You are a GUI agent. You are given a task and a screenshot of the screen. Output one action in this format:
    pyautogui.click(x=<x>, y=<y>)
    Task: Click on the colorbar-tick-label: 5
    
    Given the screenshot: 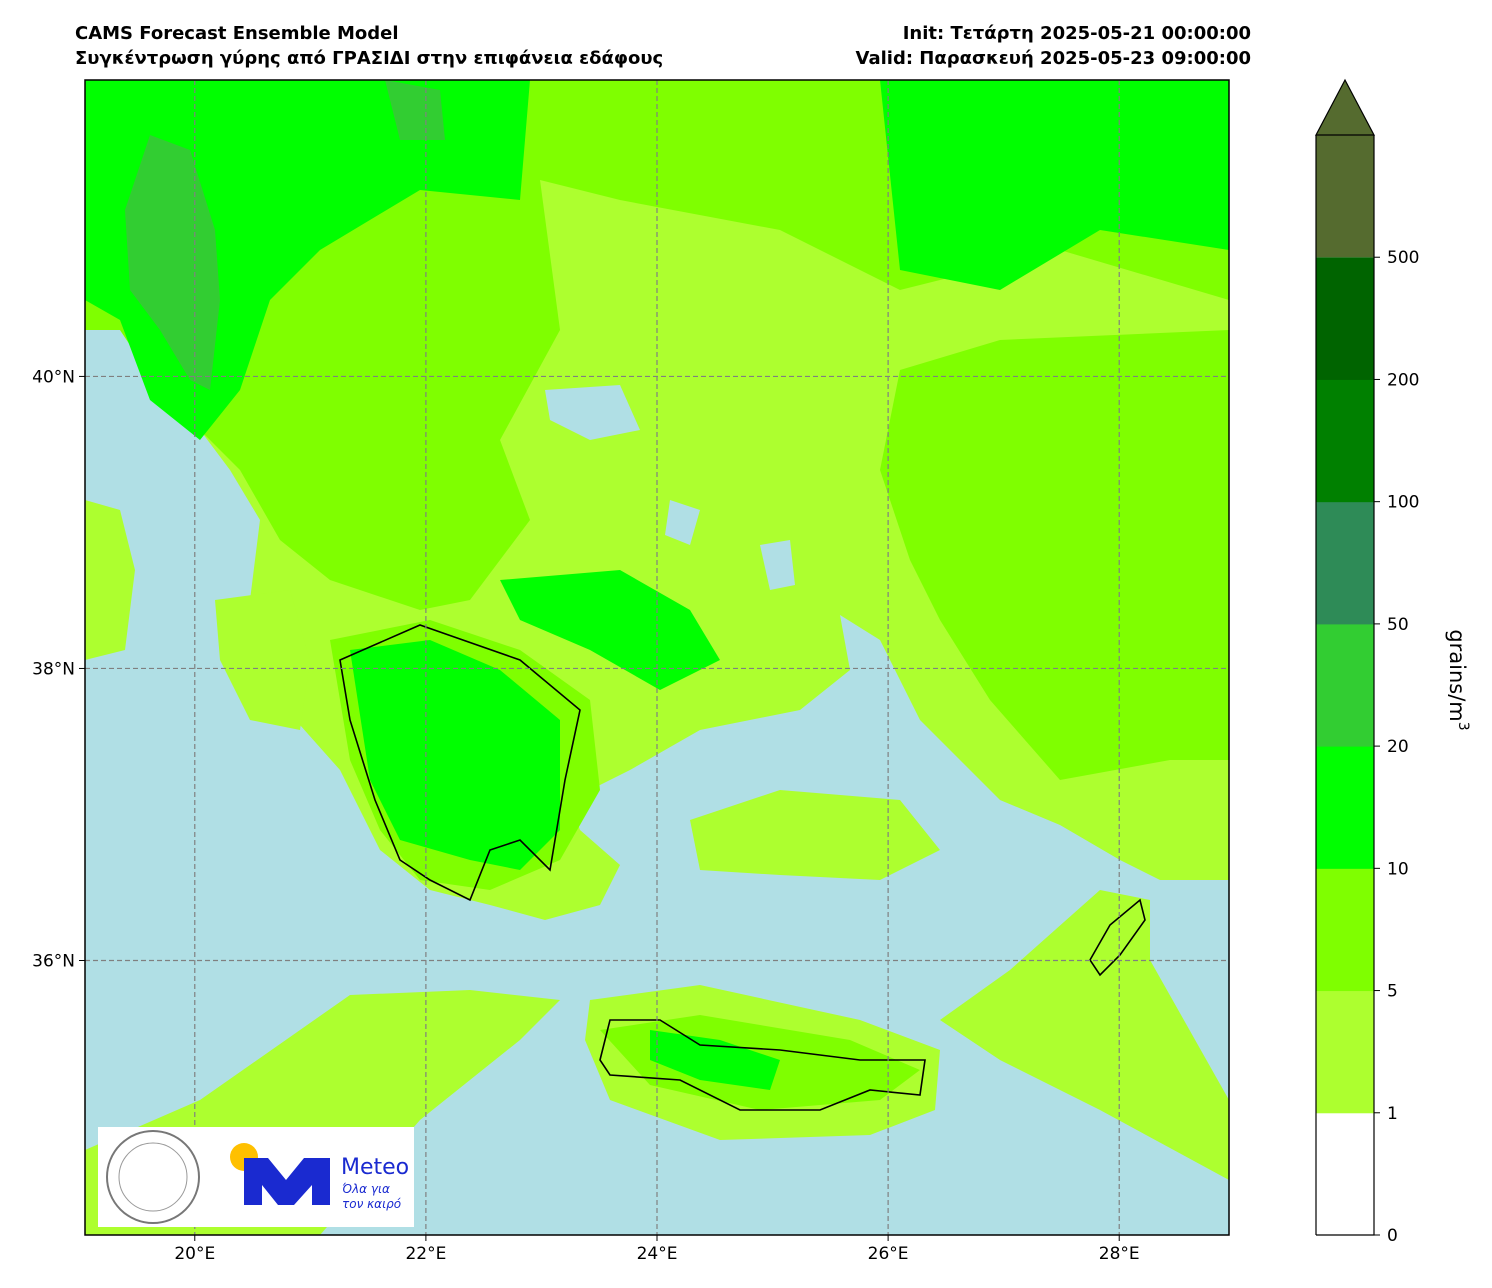 What is the action you would take?
    pyautogui.click(x=1392, y=992)
    